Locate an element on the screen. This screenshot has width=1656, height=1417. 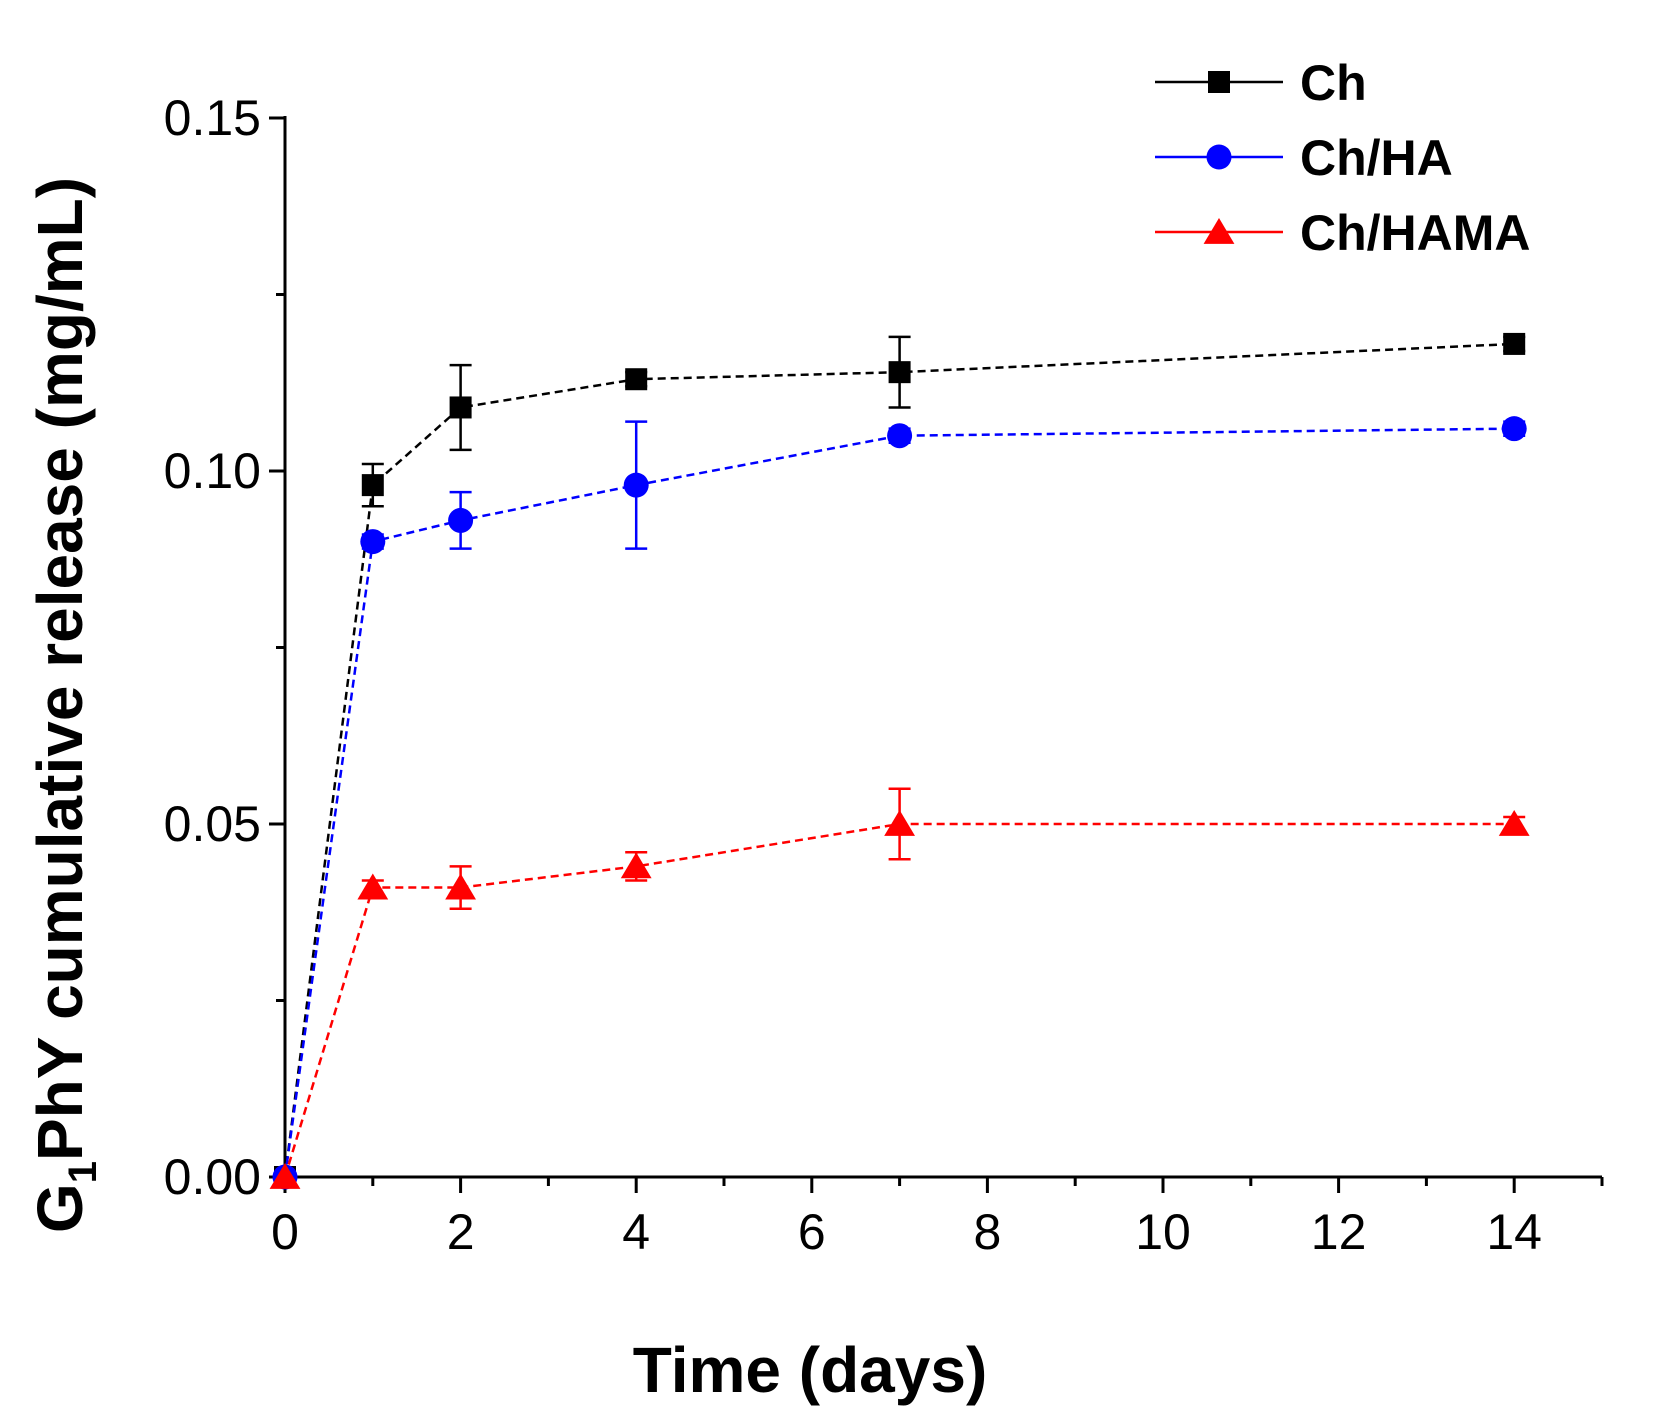
legend-item-ch: Ch is located at coordinates (1261, 83).